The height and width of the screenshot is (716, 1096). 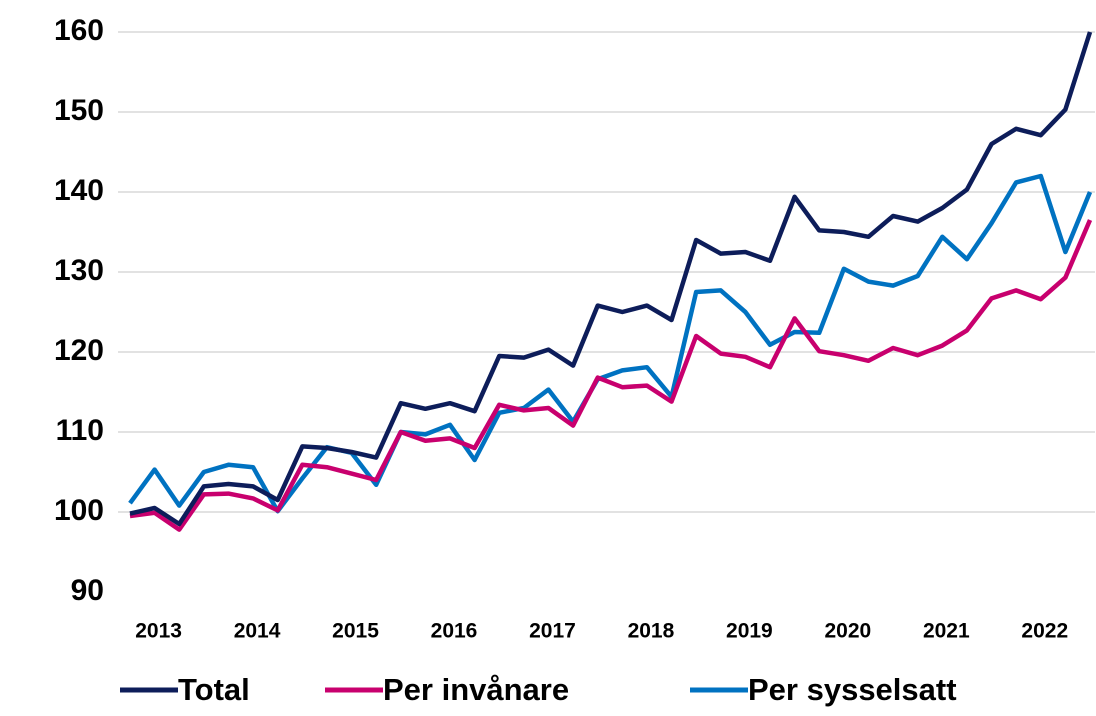 What do you see at coordinates (79, 190) in the screenshot?
I see `y-tick-label: 140` at bounding box center [79, 190].